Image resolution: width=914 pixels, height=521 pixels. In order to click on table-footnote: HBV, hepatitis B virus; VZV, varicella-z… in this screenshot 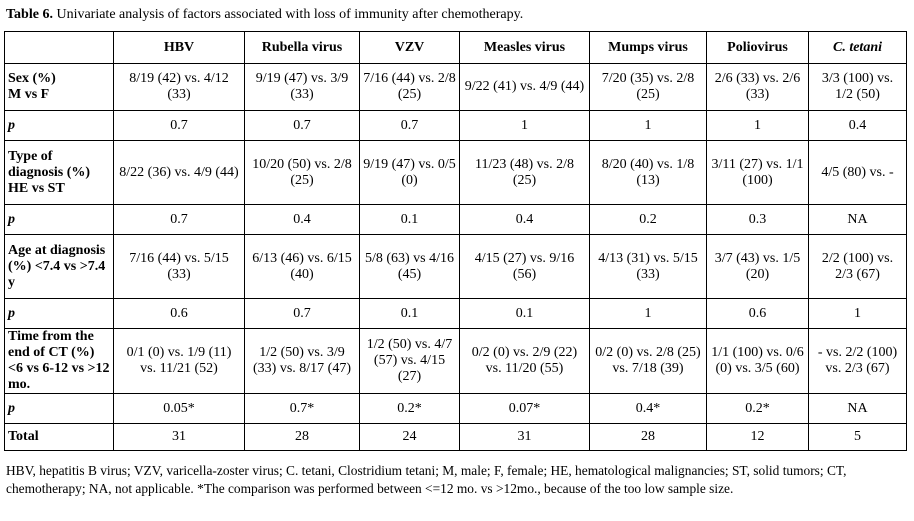, I will do `click(426, 479)`.